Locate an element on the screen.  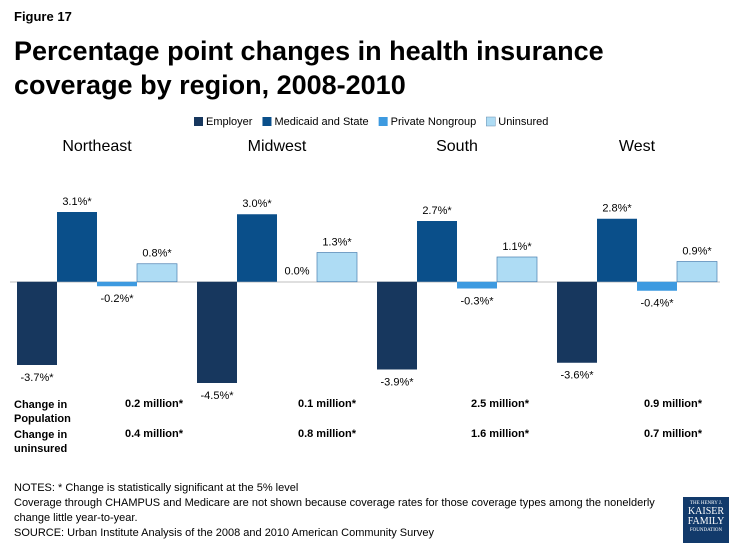
logo-text: FAMILY is located at coordinates (706, 521).